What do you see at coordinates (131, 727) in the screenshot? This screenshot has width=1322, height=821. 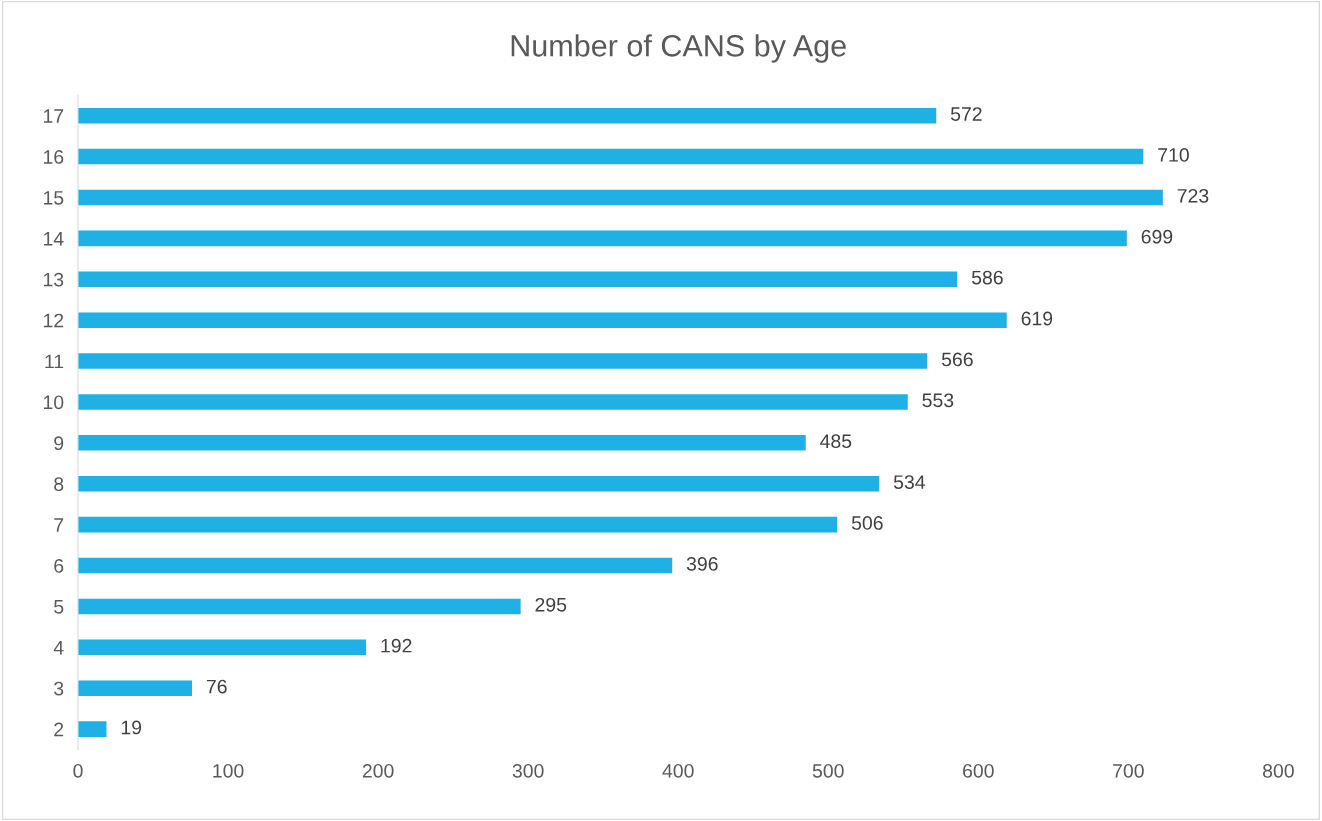 I see `data-label: 19` at bounding box center [131, 727].